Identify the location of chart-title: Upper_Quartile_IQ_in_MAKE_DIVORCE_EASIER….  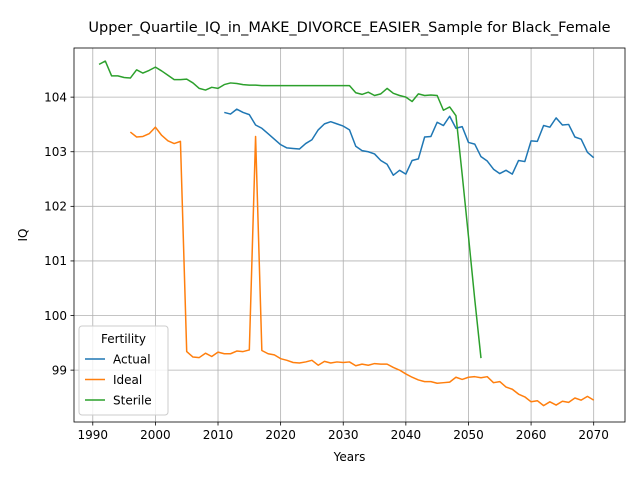
(349, 28).